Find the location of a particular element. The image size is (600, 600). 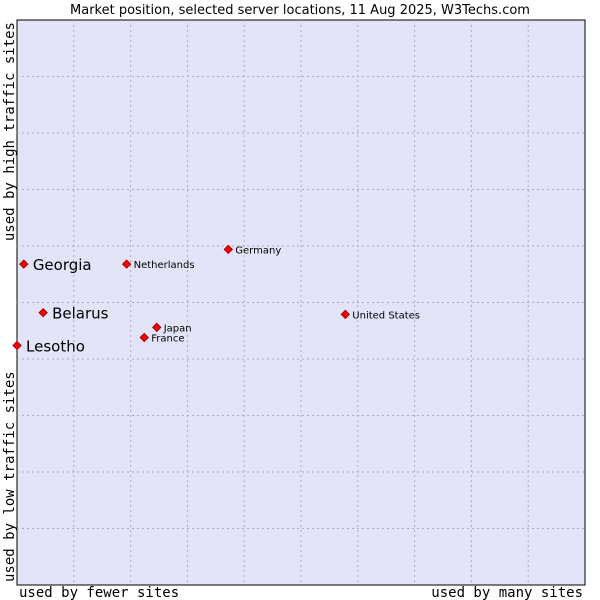

x-axis-label-low: used by fewer sites is located at coordinates (99, 592).